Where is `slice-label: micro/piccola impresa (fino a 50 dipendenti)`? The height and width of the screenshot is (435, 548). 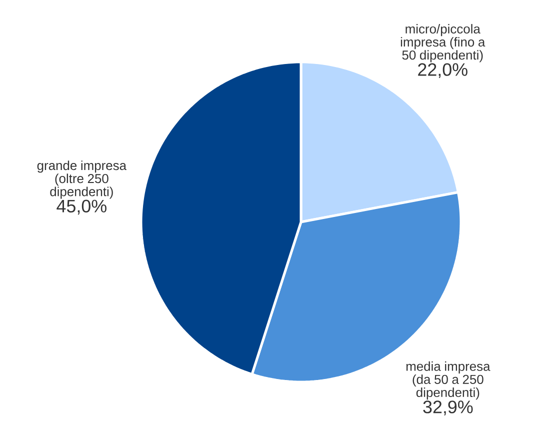
slice-label: micro/piccola impresa (fino a 50 dipendenti) is located at coordinates (443, 43).